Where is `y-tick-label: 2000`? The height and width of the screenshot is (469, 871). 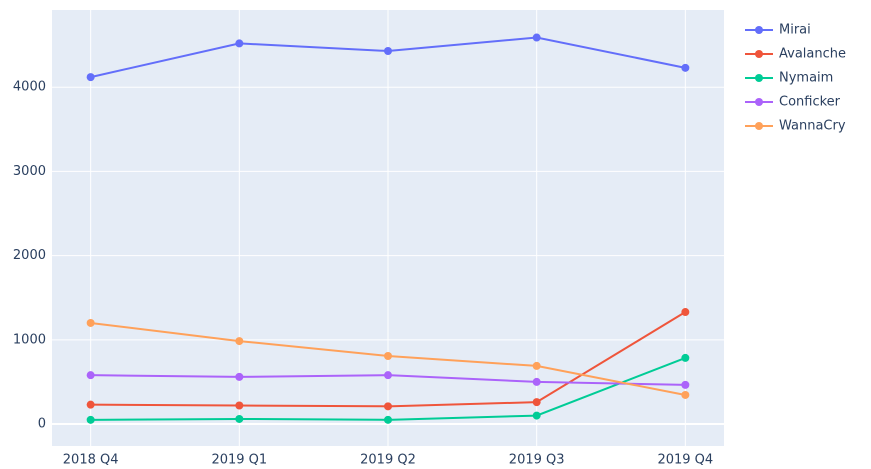 y-tick-label: 2000 is located at coordinates (29, 255).